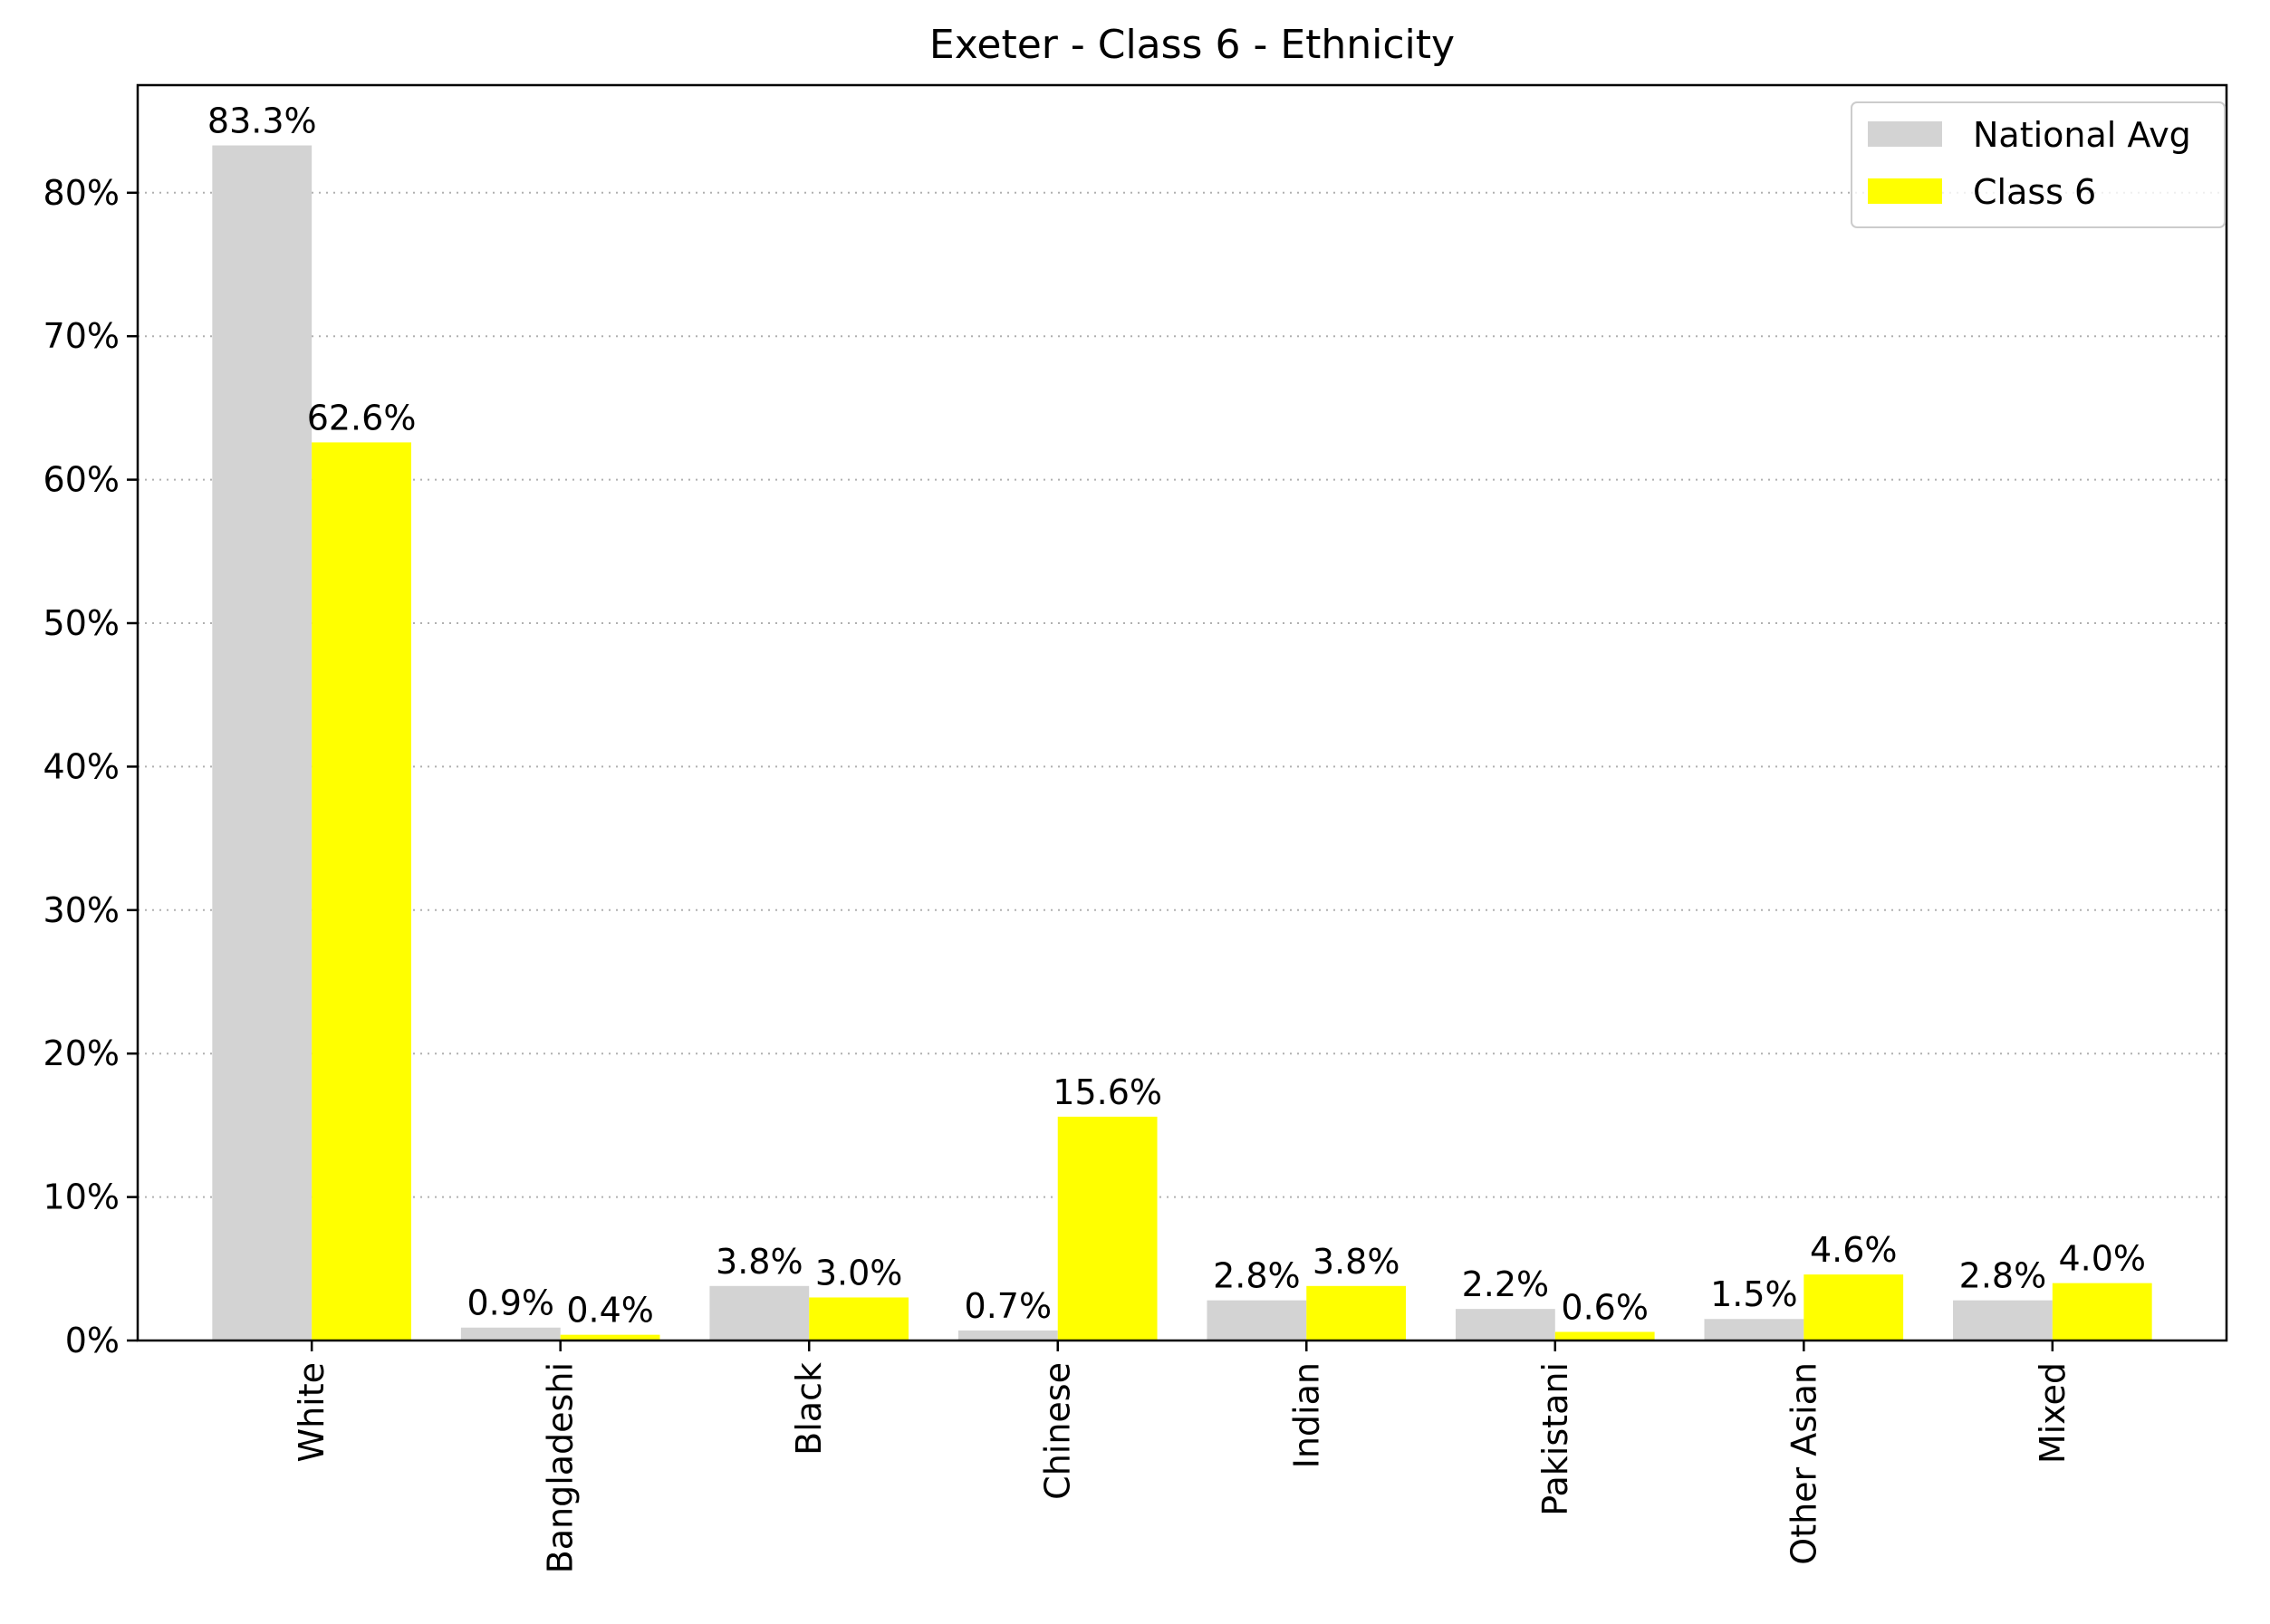 This screenshot has height=1624, width=2270. What do you see at coordinates (809, 1409) in the screenshot?
I see `x-tick-label: Black` at bounding box center [809, 1409].